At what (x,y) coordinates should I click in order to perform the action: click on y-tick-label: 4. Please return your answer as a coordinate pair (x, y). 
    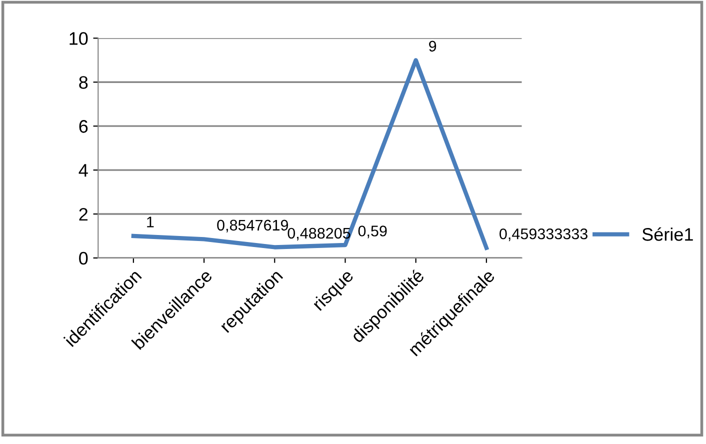
    Looking at the image, I should click on (83, 170).